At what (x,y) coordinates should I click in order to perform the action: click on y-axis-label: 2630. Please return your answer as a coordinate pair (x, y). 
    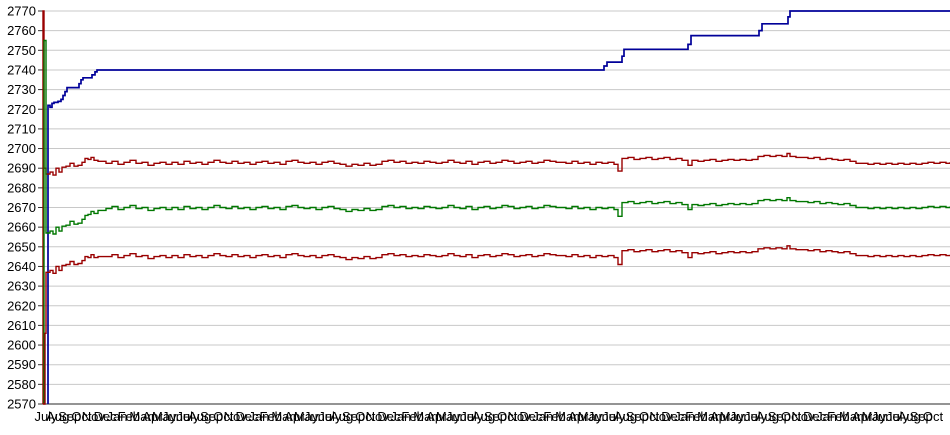
    Looking at the image, I should click on (21, 286).